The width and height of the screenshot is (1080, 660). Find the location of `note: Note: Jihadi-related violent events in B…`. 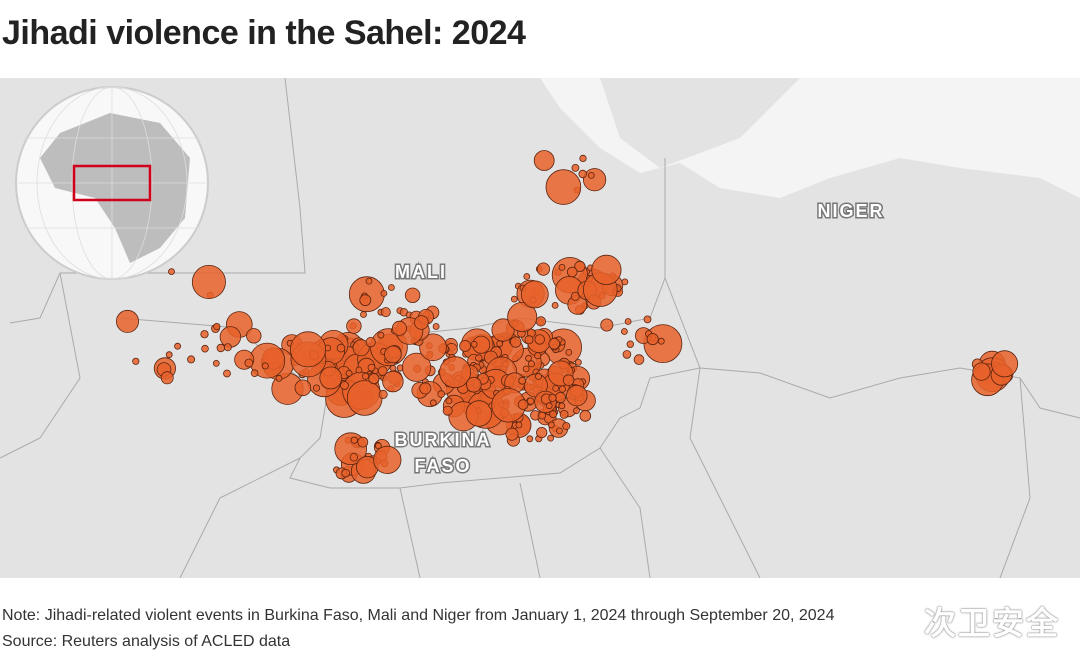

note: Note: Jihadi-related violent events in B… is located at coordinates (418, 615).